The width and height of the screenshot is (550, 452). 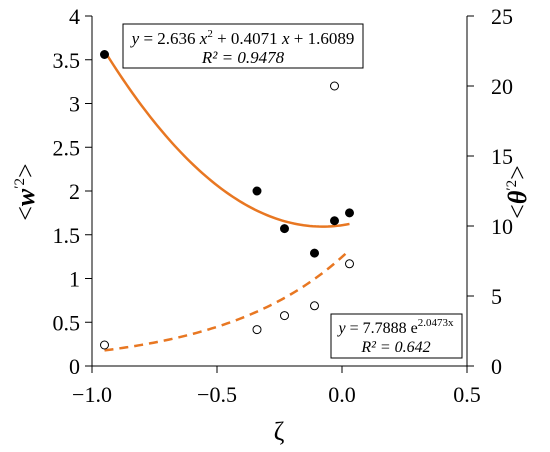 What do you see at coordinates (74, 104) in the screenshot?
I see `y-left-tick-label: 3` at bounding box center [74, 104].